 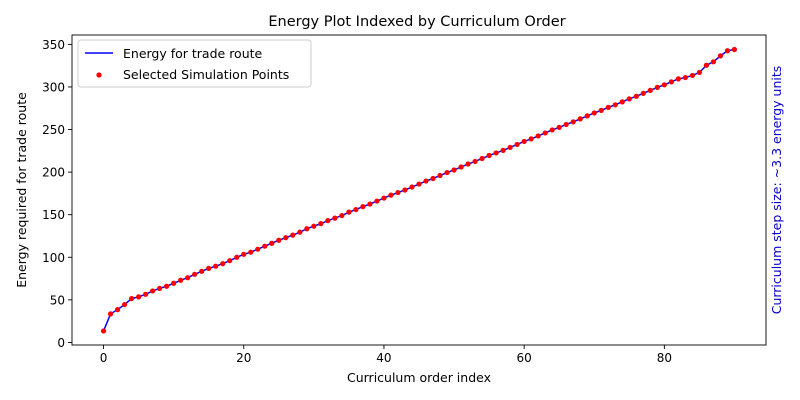 I want to click on x-tick-label: 0, so click(x=104, y=358).